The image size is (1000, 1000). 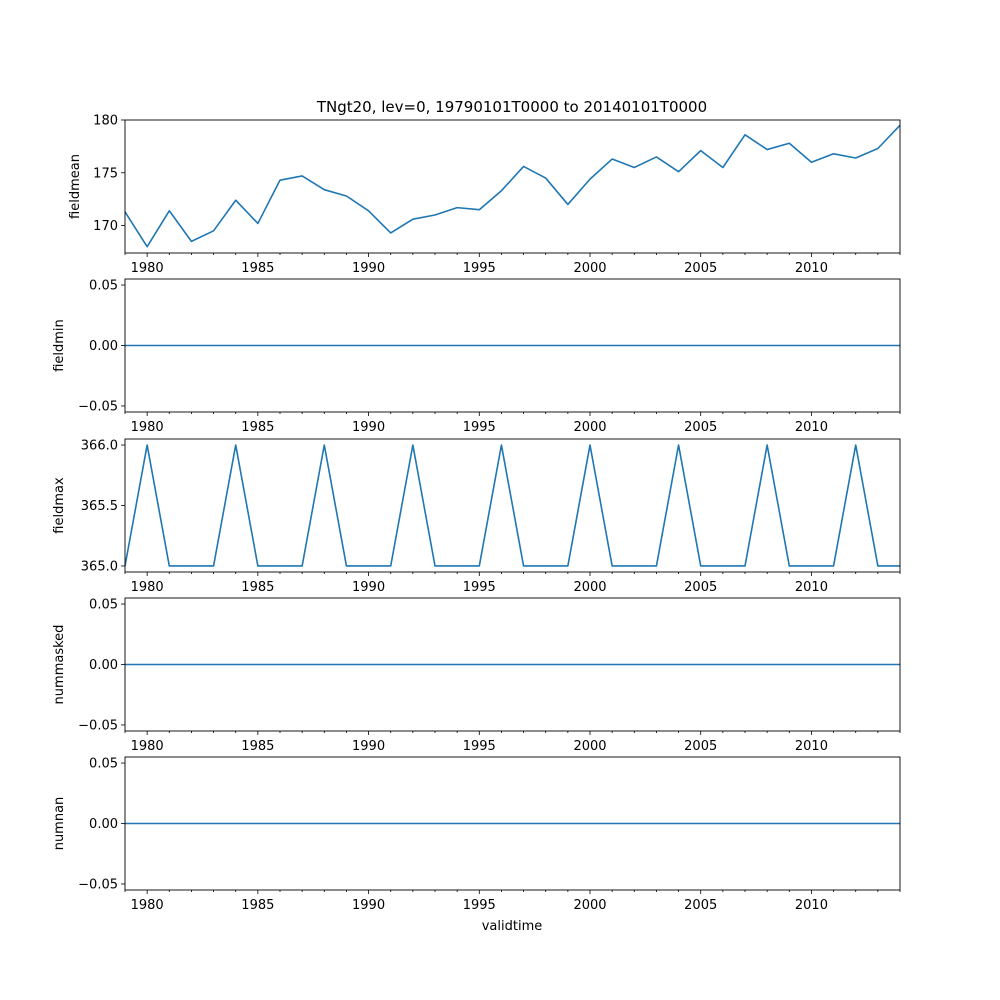 I want to click on series-line-fieldmean, so click(x=512, y=186).